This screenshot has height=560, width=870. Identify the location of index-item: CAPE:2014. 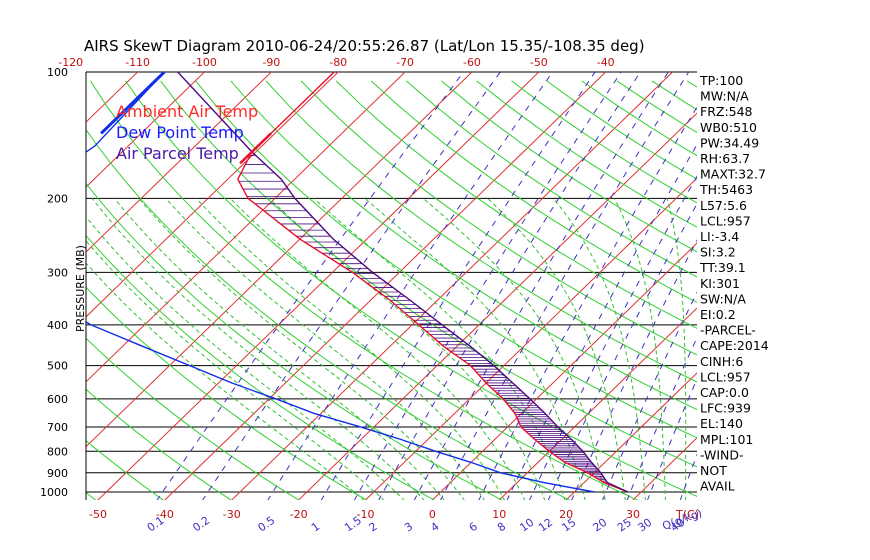
(734, 345).